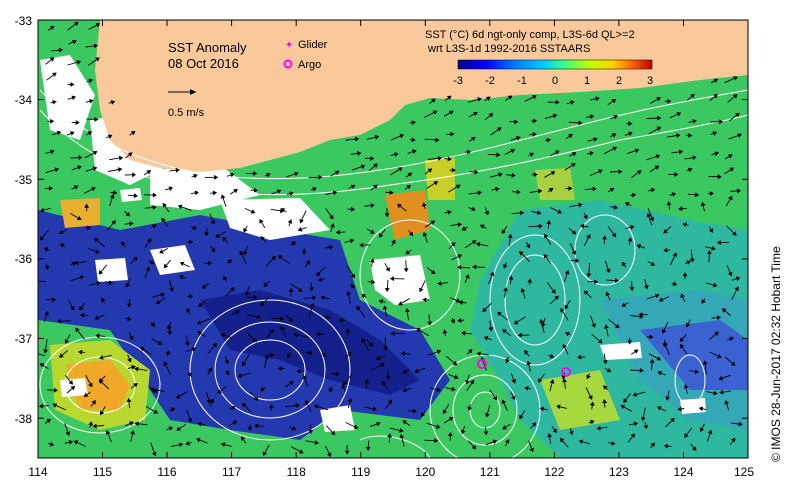 The height and width of the screenshot is (492, 790). I want to click on warm-eddy-west-core, so click(97, 385).